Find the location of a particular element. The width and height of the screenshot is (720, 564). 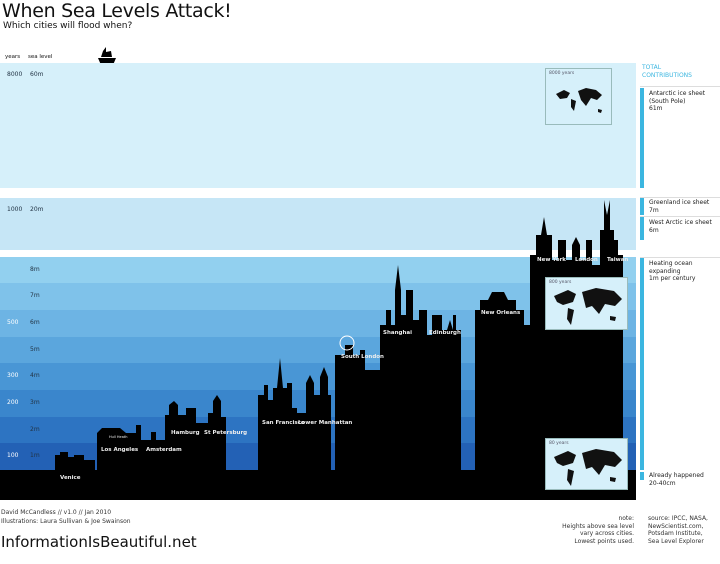

note-line: vary across cities. is located at coordinates (606, 533).